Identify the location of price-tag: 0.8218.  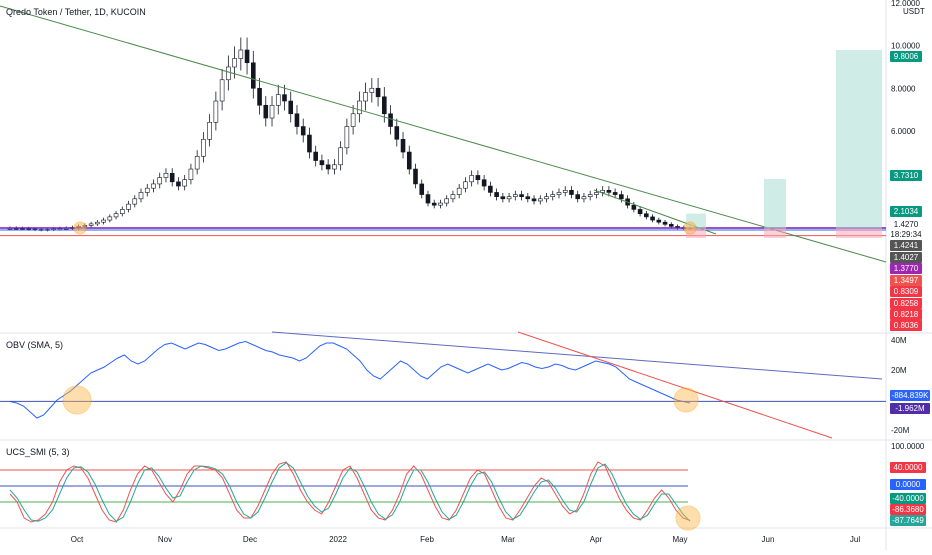
(906, 314).